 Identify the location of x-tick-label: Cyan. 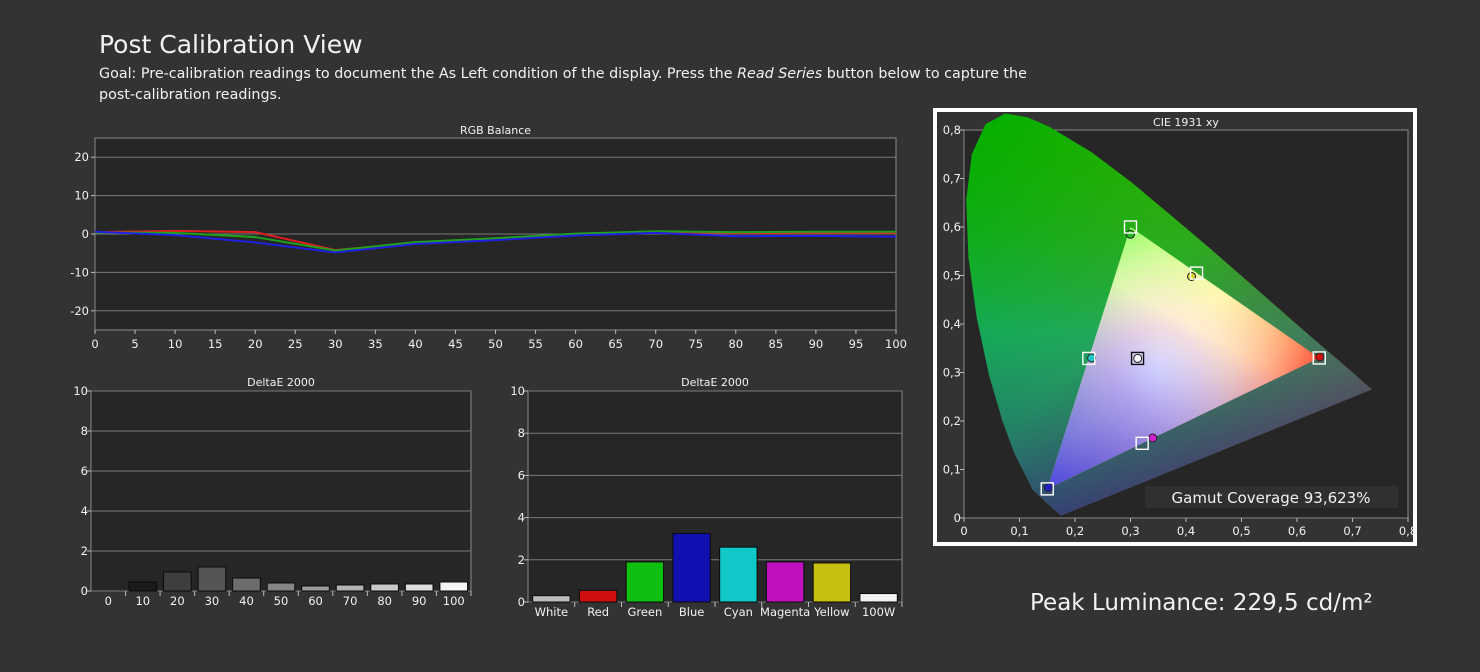
(738, 612).